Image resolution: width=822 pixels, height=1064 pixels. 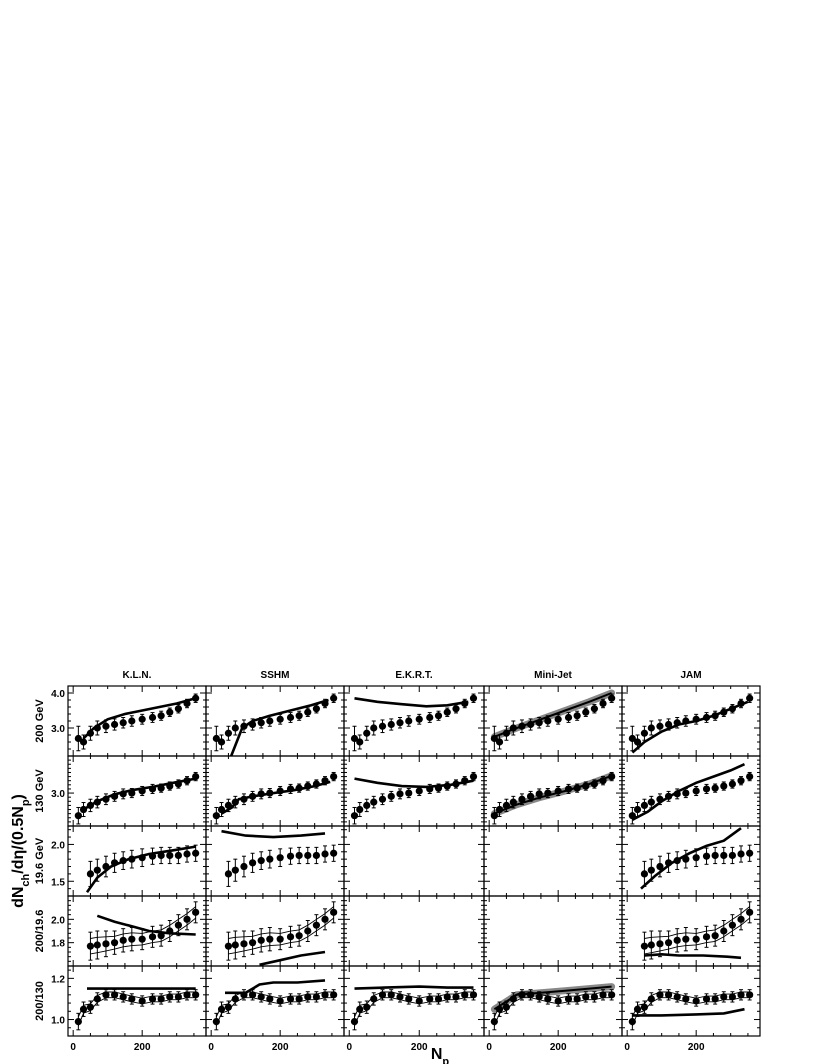 I want to click on row-label-text: 200/19.6, so click(x=40, y=931).